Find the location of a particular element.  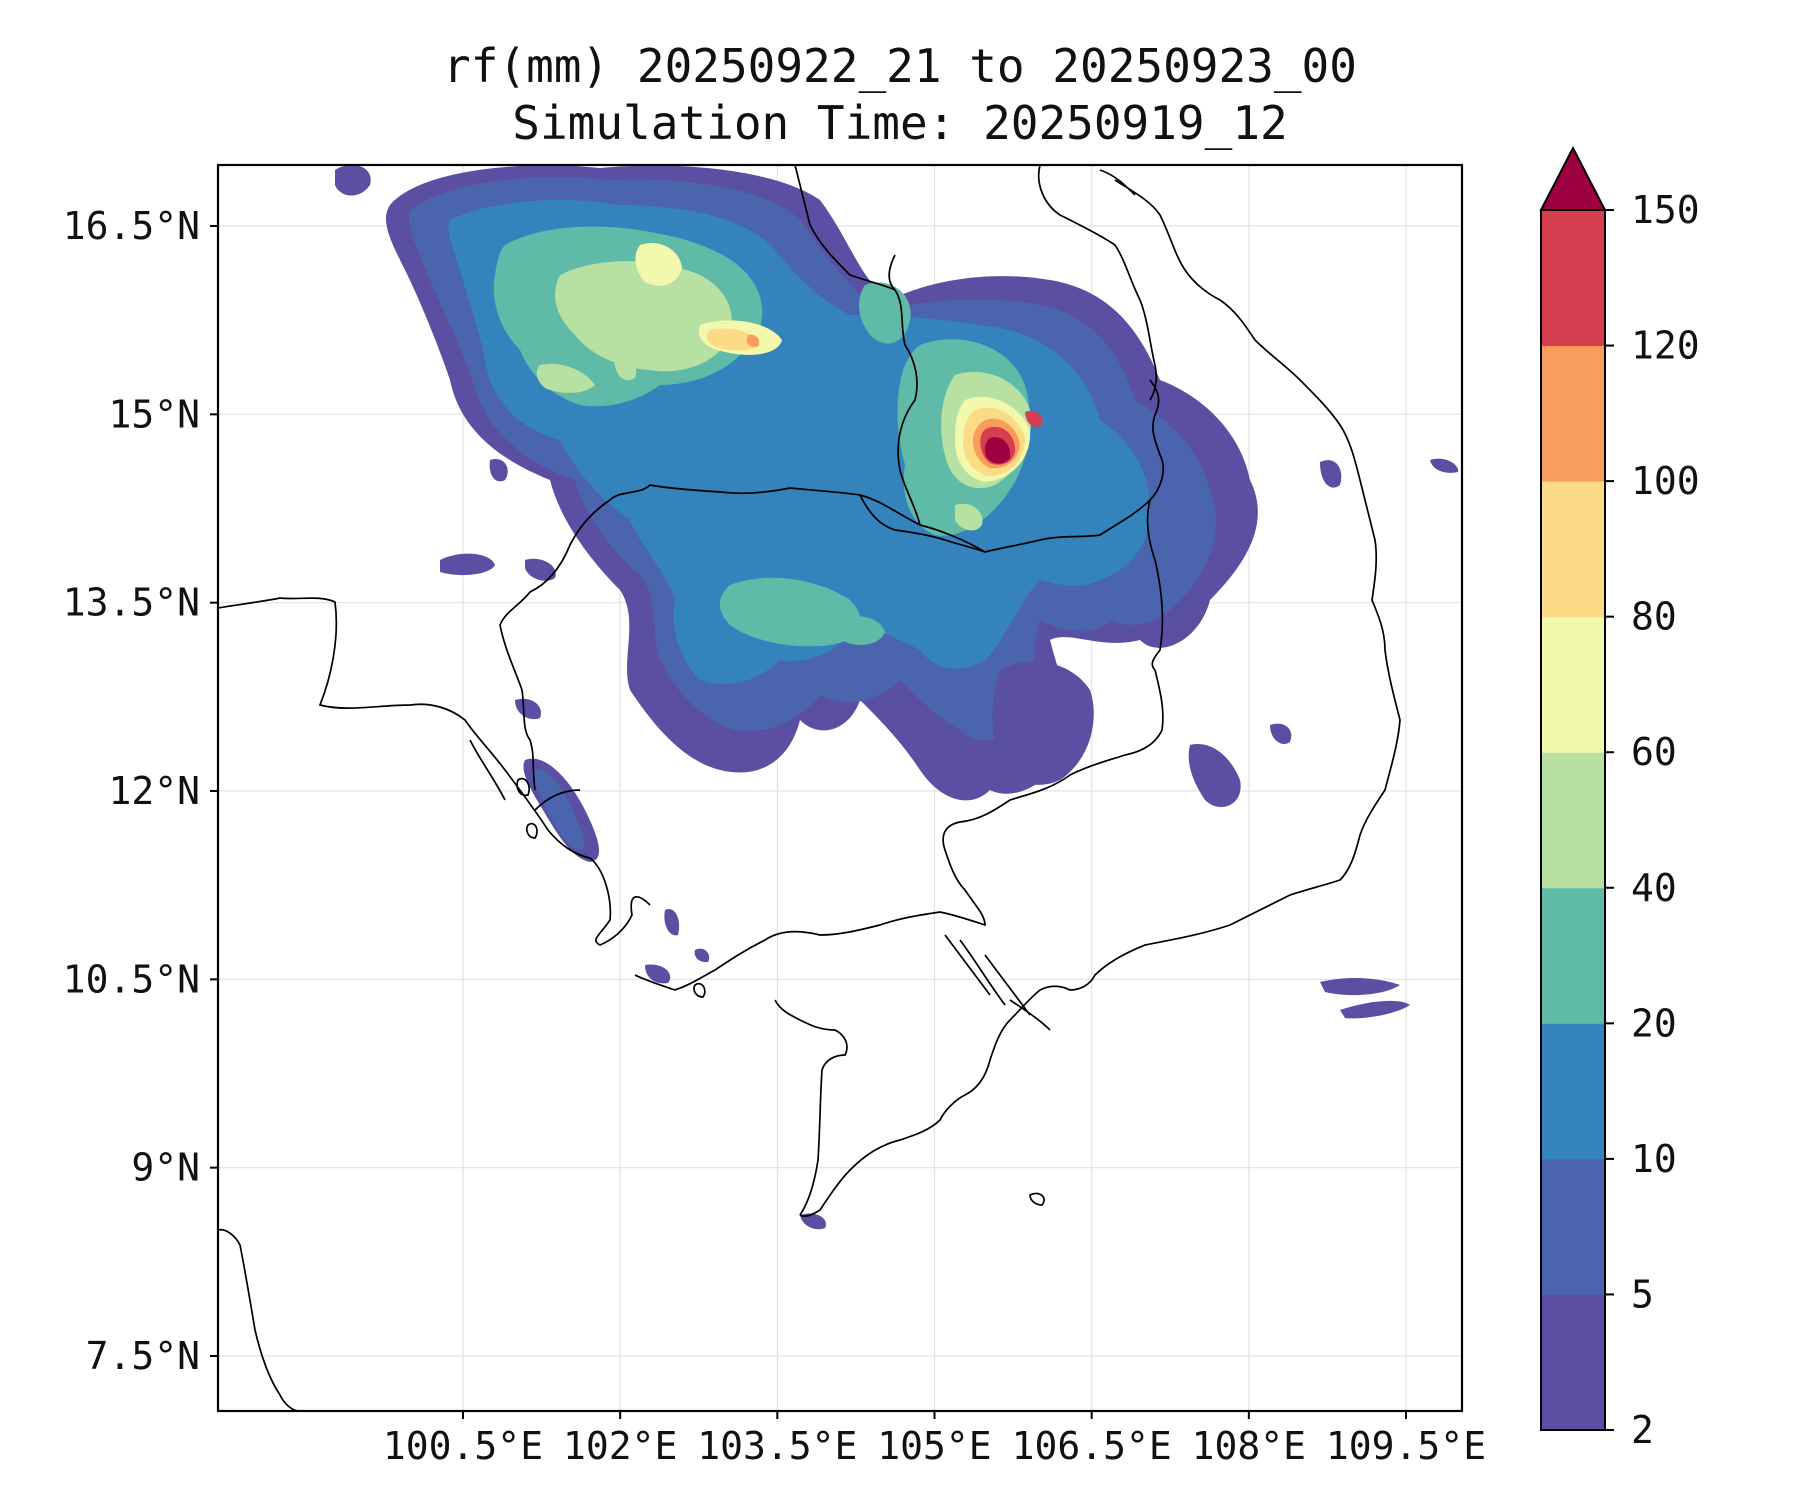

lat-tick-label: 12°N is located at coordinates (154, 791).